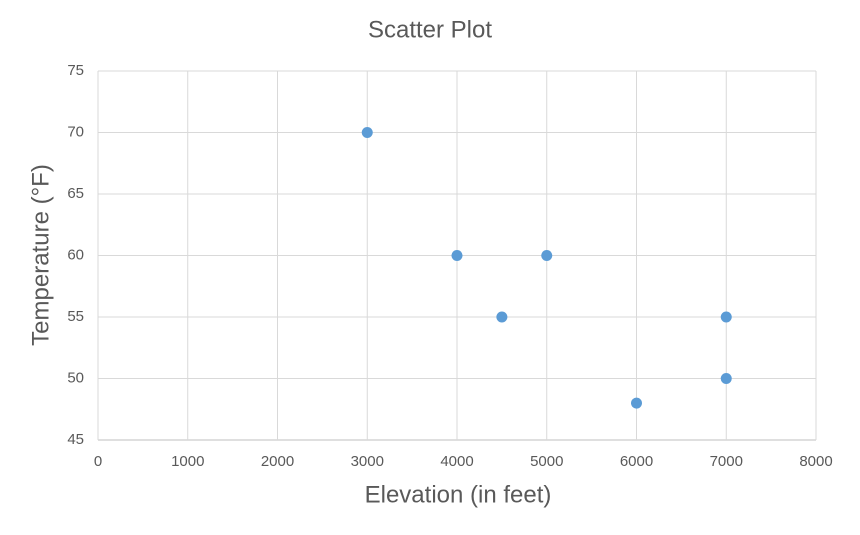  Describe the element at coordinates (277, 461) in the screenshot. I see `x-tick-label: 2000` at that location.